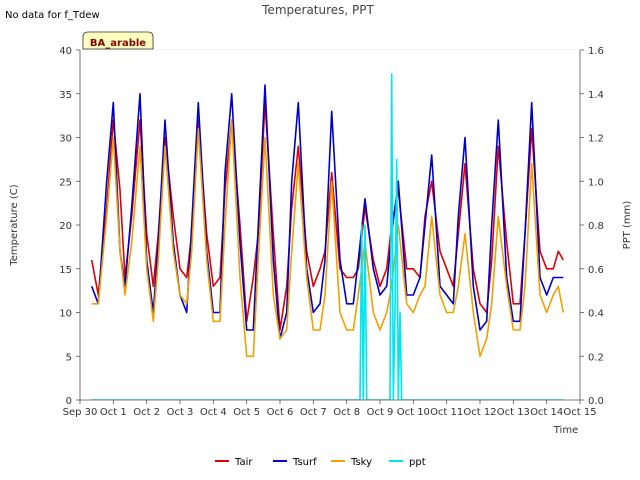 This screenshot has width=640, height=480. What do you see at coordinates (65, 95) in the screenshot?
I see `y-tick-label: 35` at bounding box center [65, 95].